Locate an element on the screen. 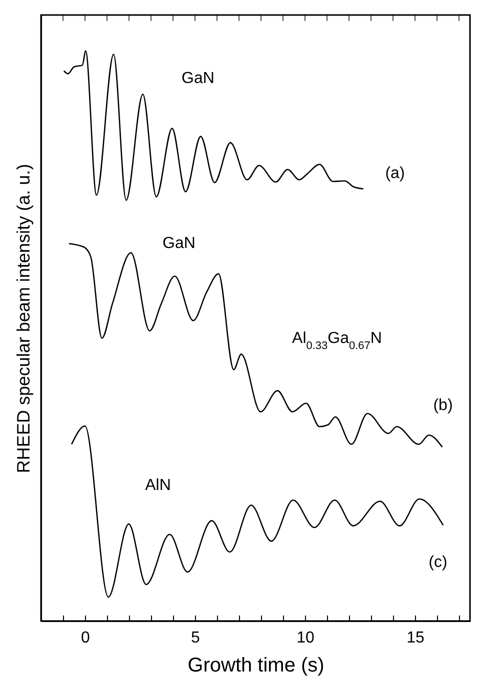 The height and width of the screenshot is (690, 477). x-tick-label: 10 is located at coordinates (305, 638).